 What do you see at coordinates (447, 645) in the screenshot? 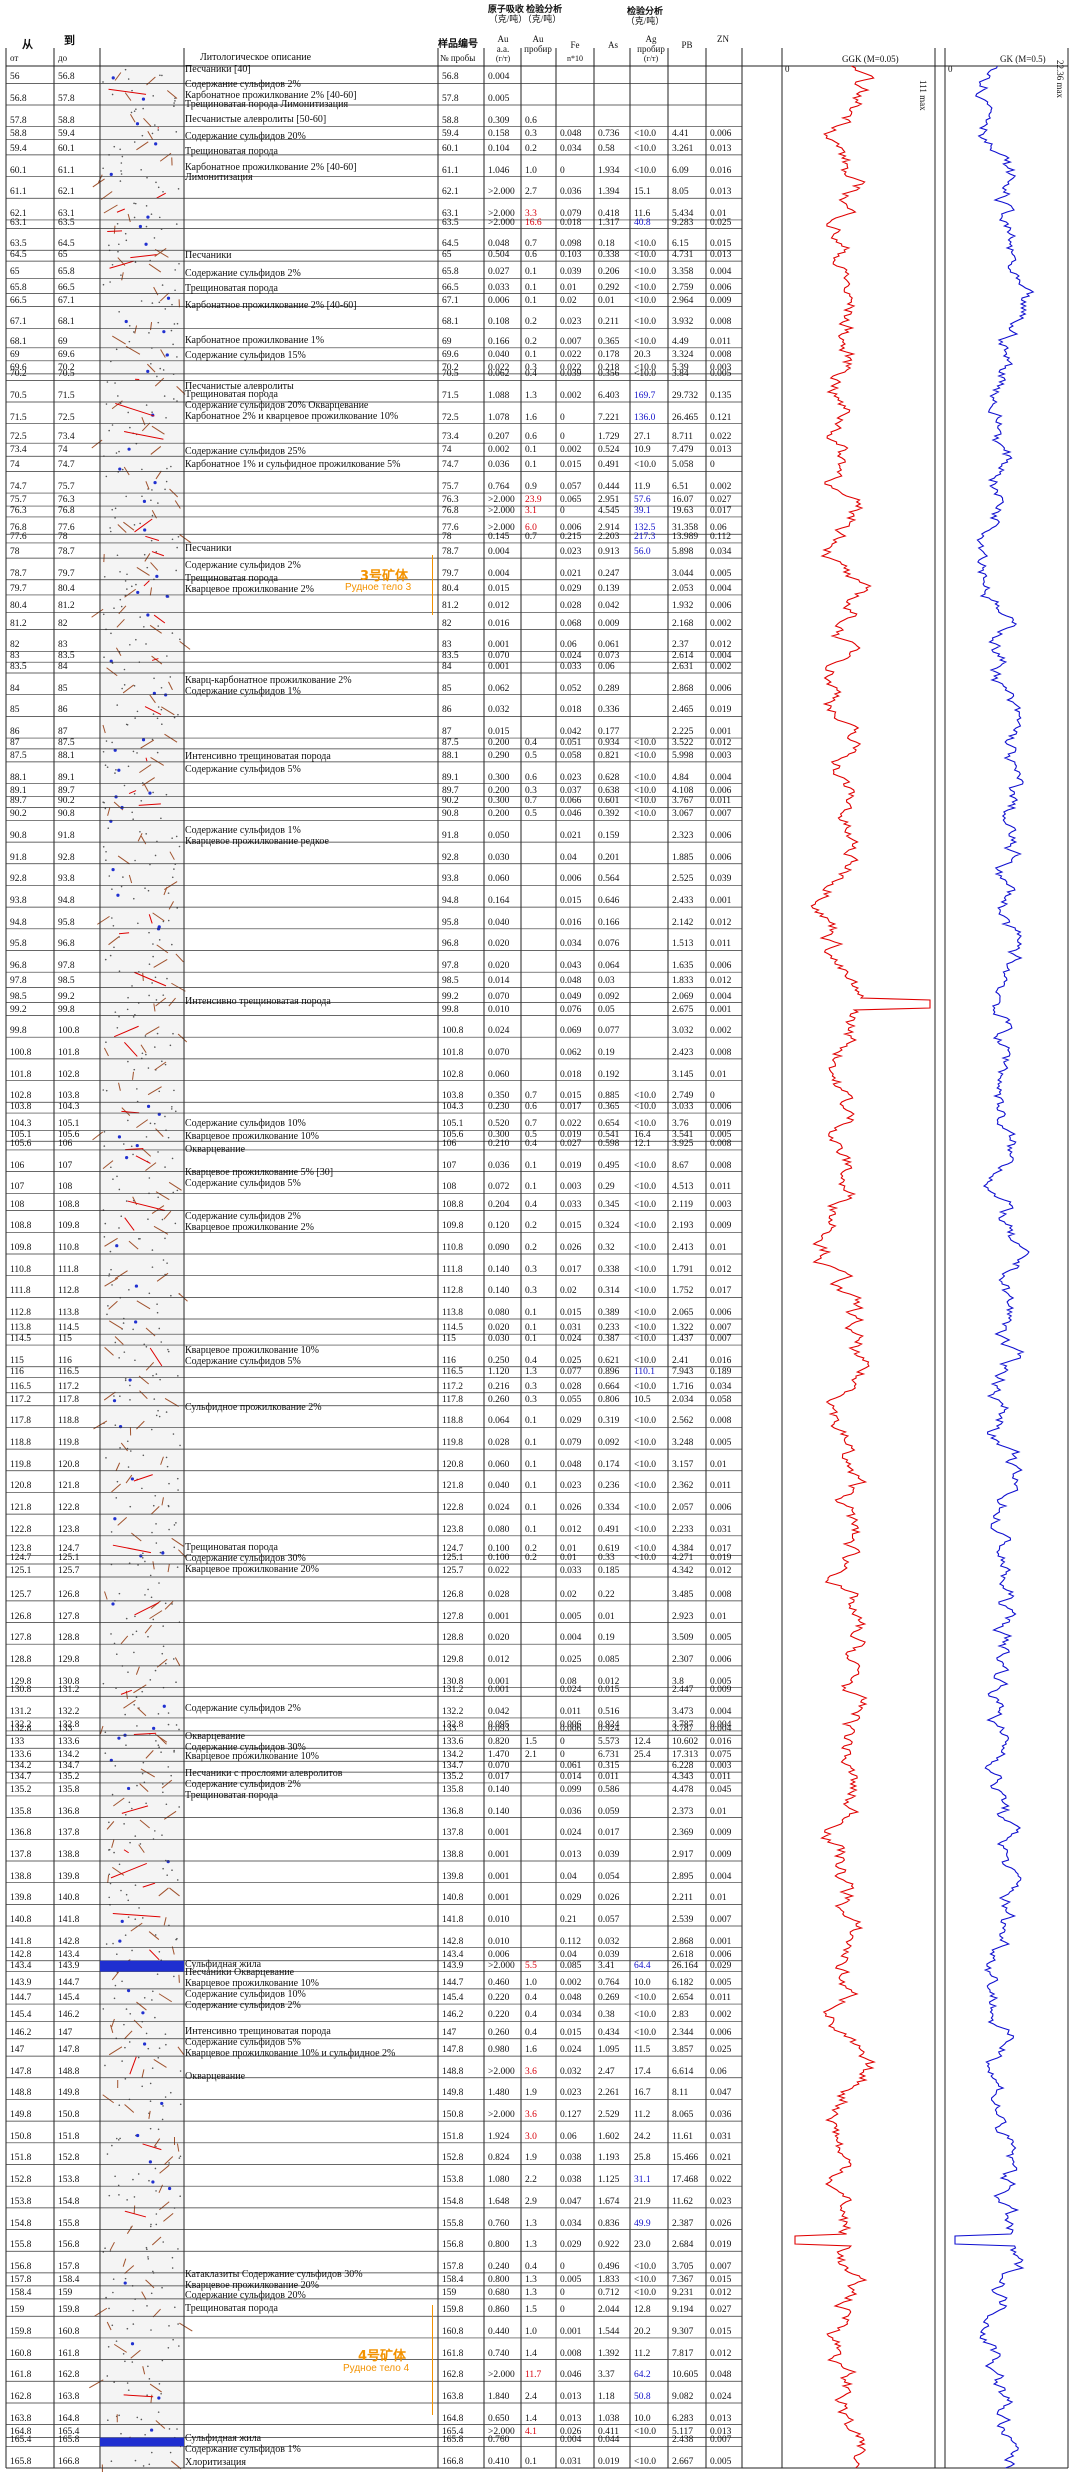
I see `sample-no-cell: 83` at bounding box center [447, 645].